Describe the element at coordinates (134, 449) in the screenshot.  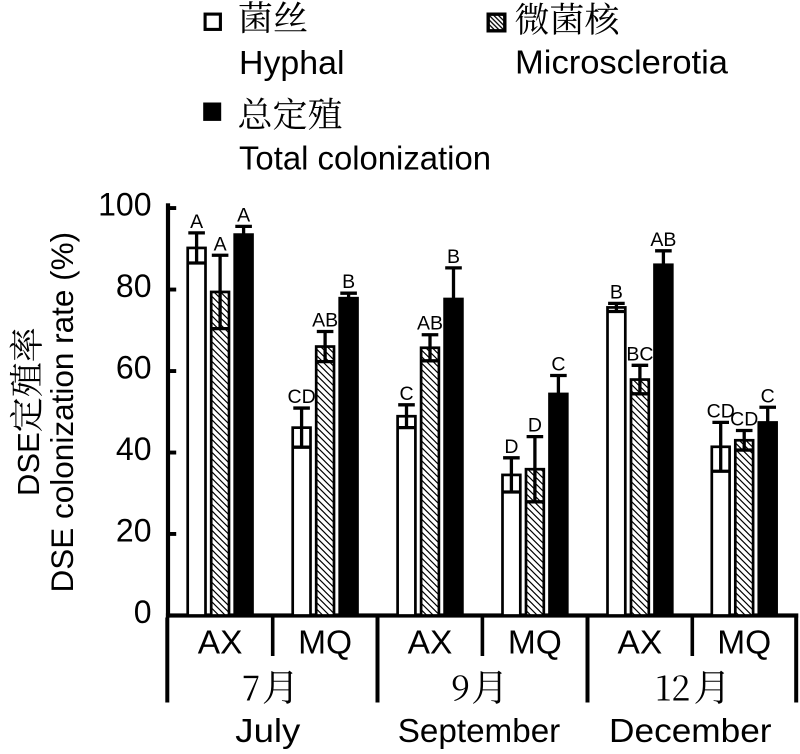
I see `svg-text: 40` at that location.